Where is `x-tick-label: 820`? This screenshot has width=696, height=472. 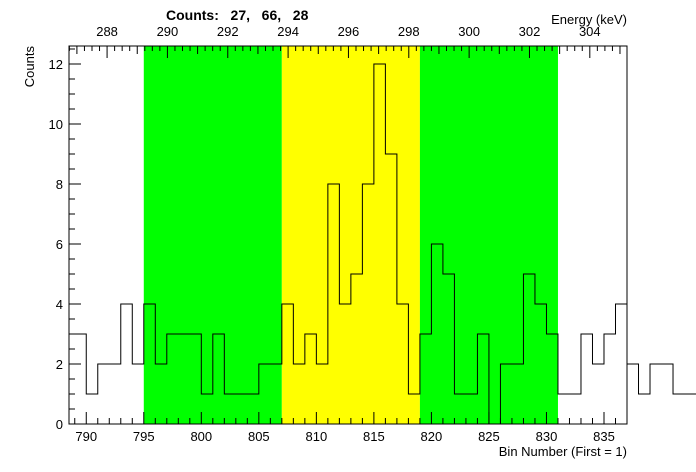
x-tick-label: 820 is located at coordinates (432, 436).